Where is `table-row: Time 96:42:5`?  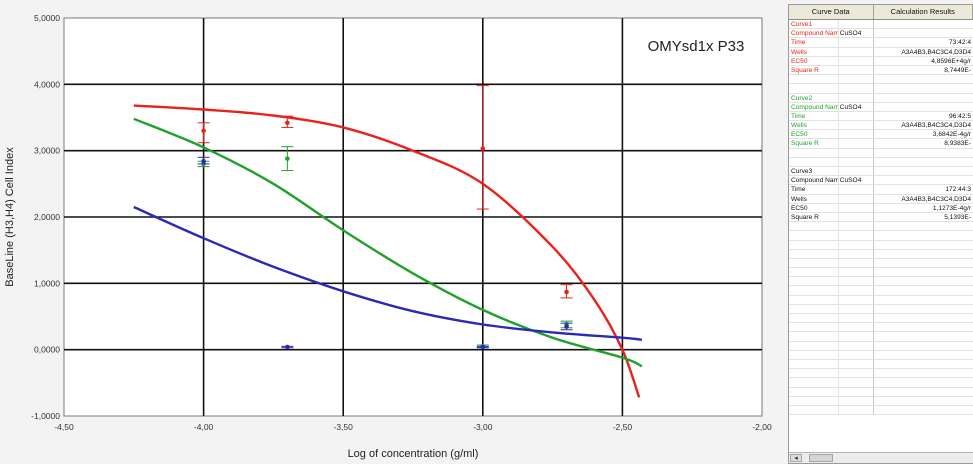
table-row: Time 96:42:5 is located at coordinates (881, 116).